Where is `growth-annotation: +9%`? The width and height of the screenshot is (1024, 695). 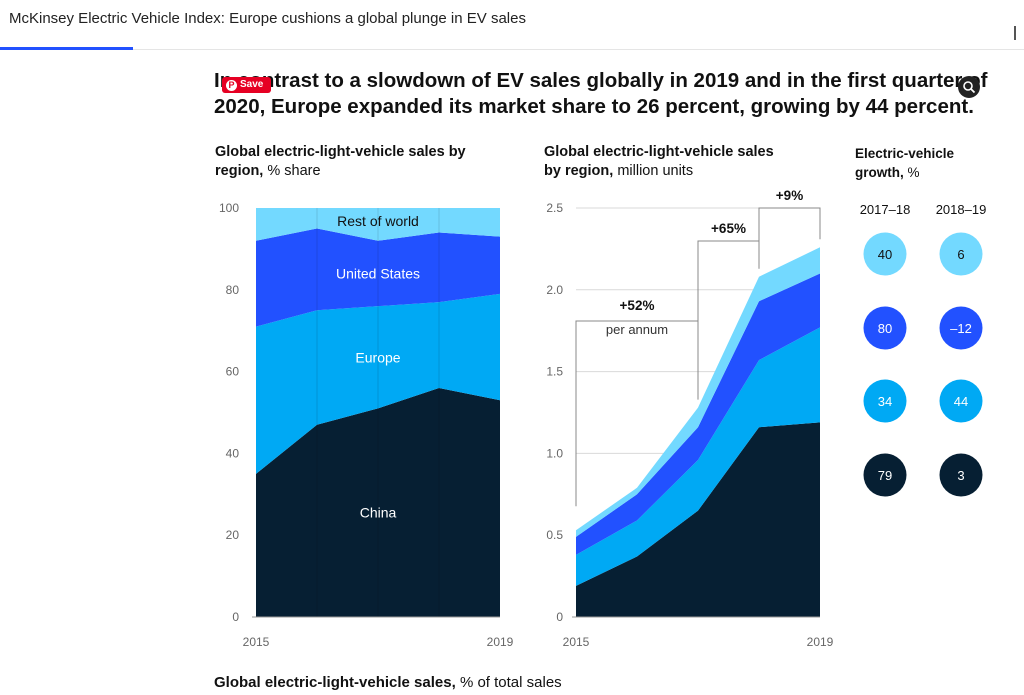
growth-annotation: +9% is located at coordinates (789, 195).